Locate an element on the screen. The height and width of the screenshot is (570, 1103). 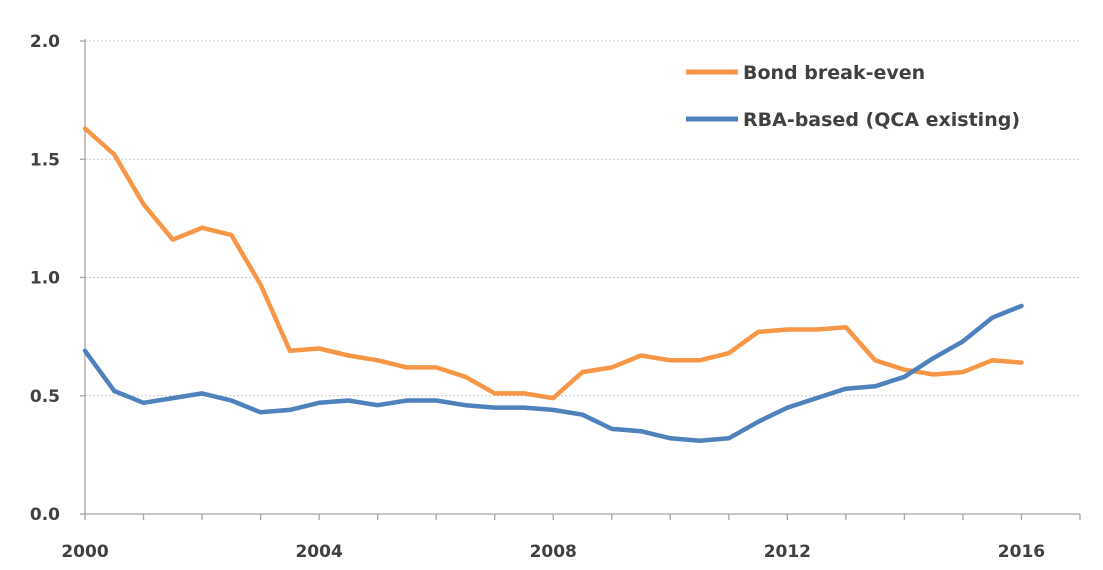
x-tick-label: 2004 is located at coordinates (318, 552).